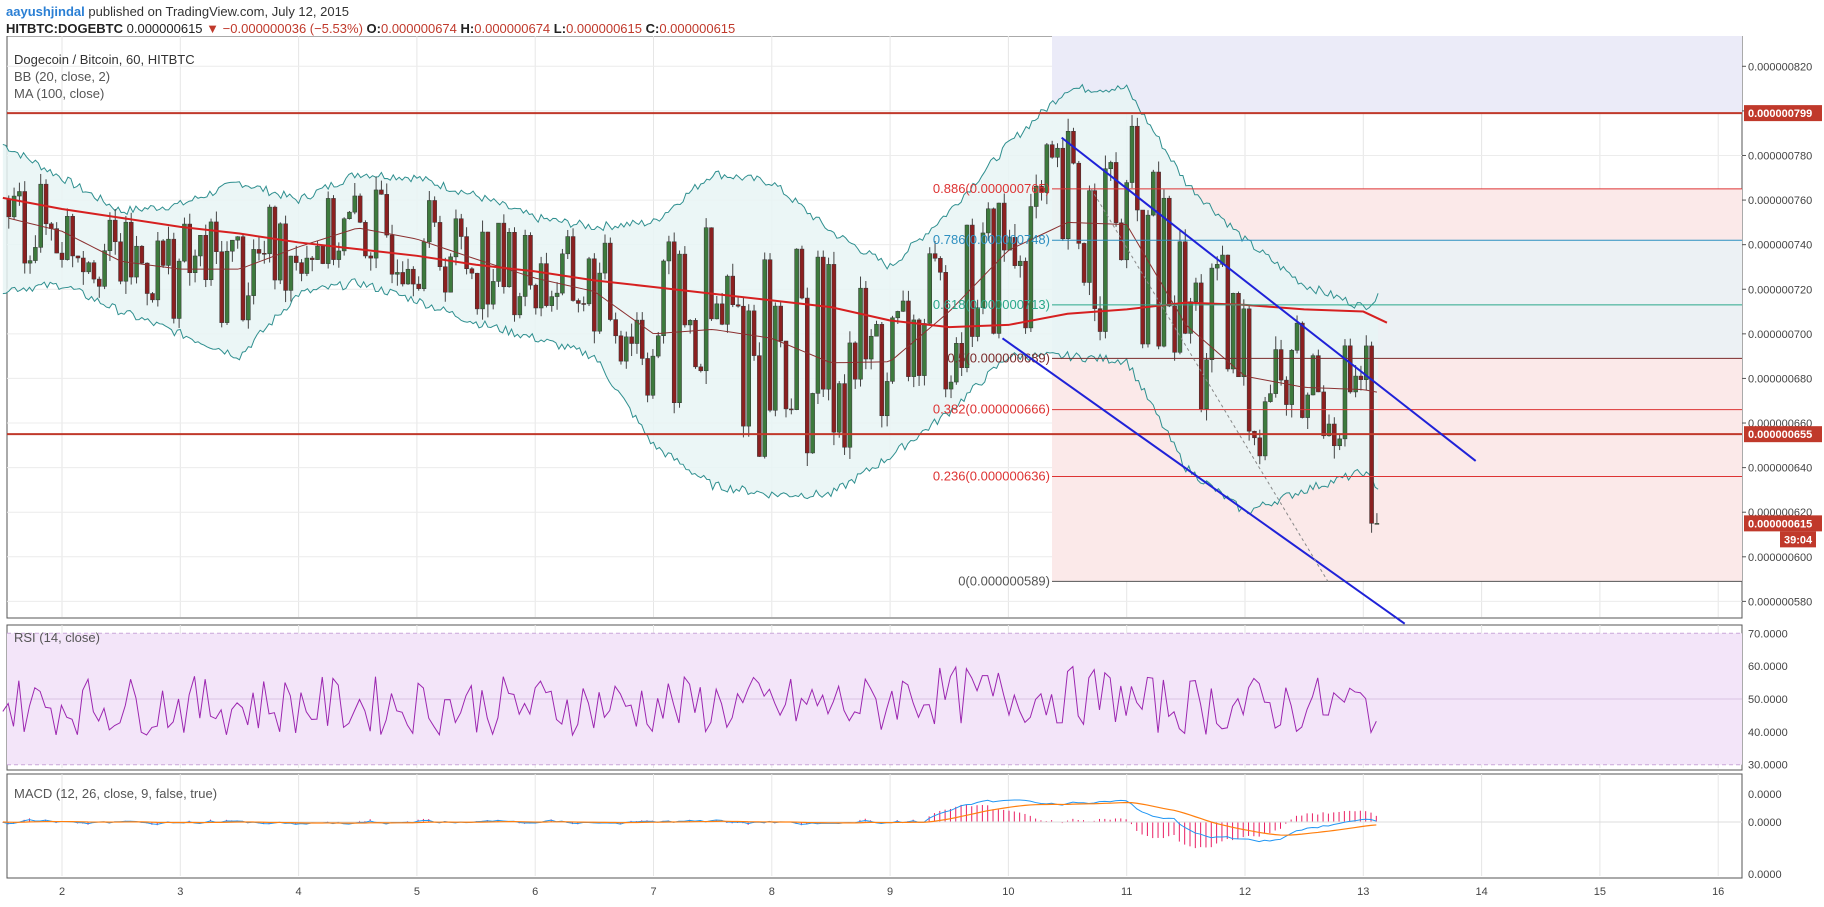  I want to click on rsi-tick-label: 40.0000, so click(1768, 733).